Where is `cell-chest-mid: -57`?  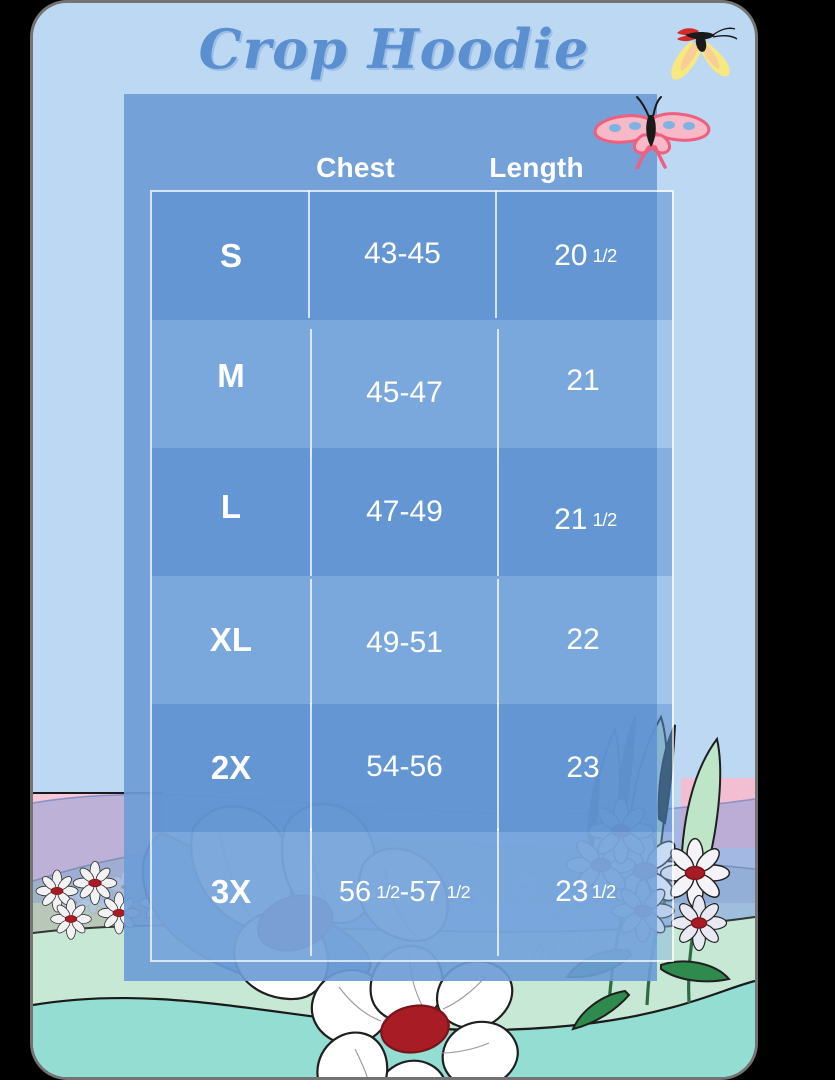
cell-chest-mid: -57 is located at coordinates (420, 891).